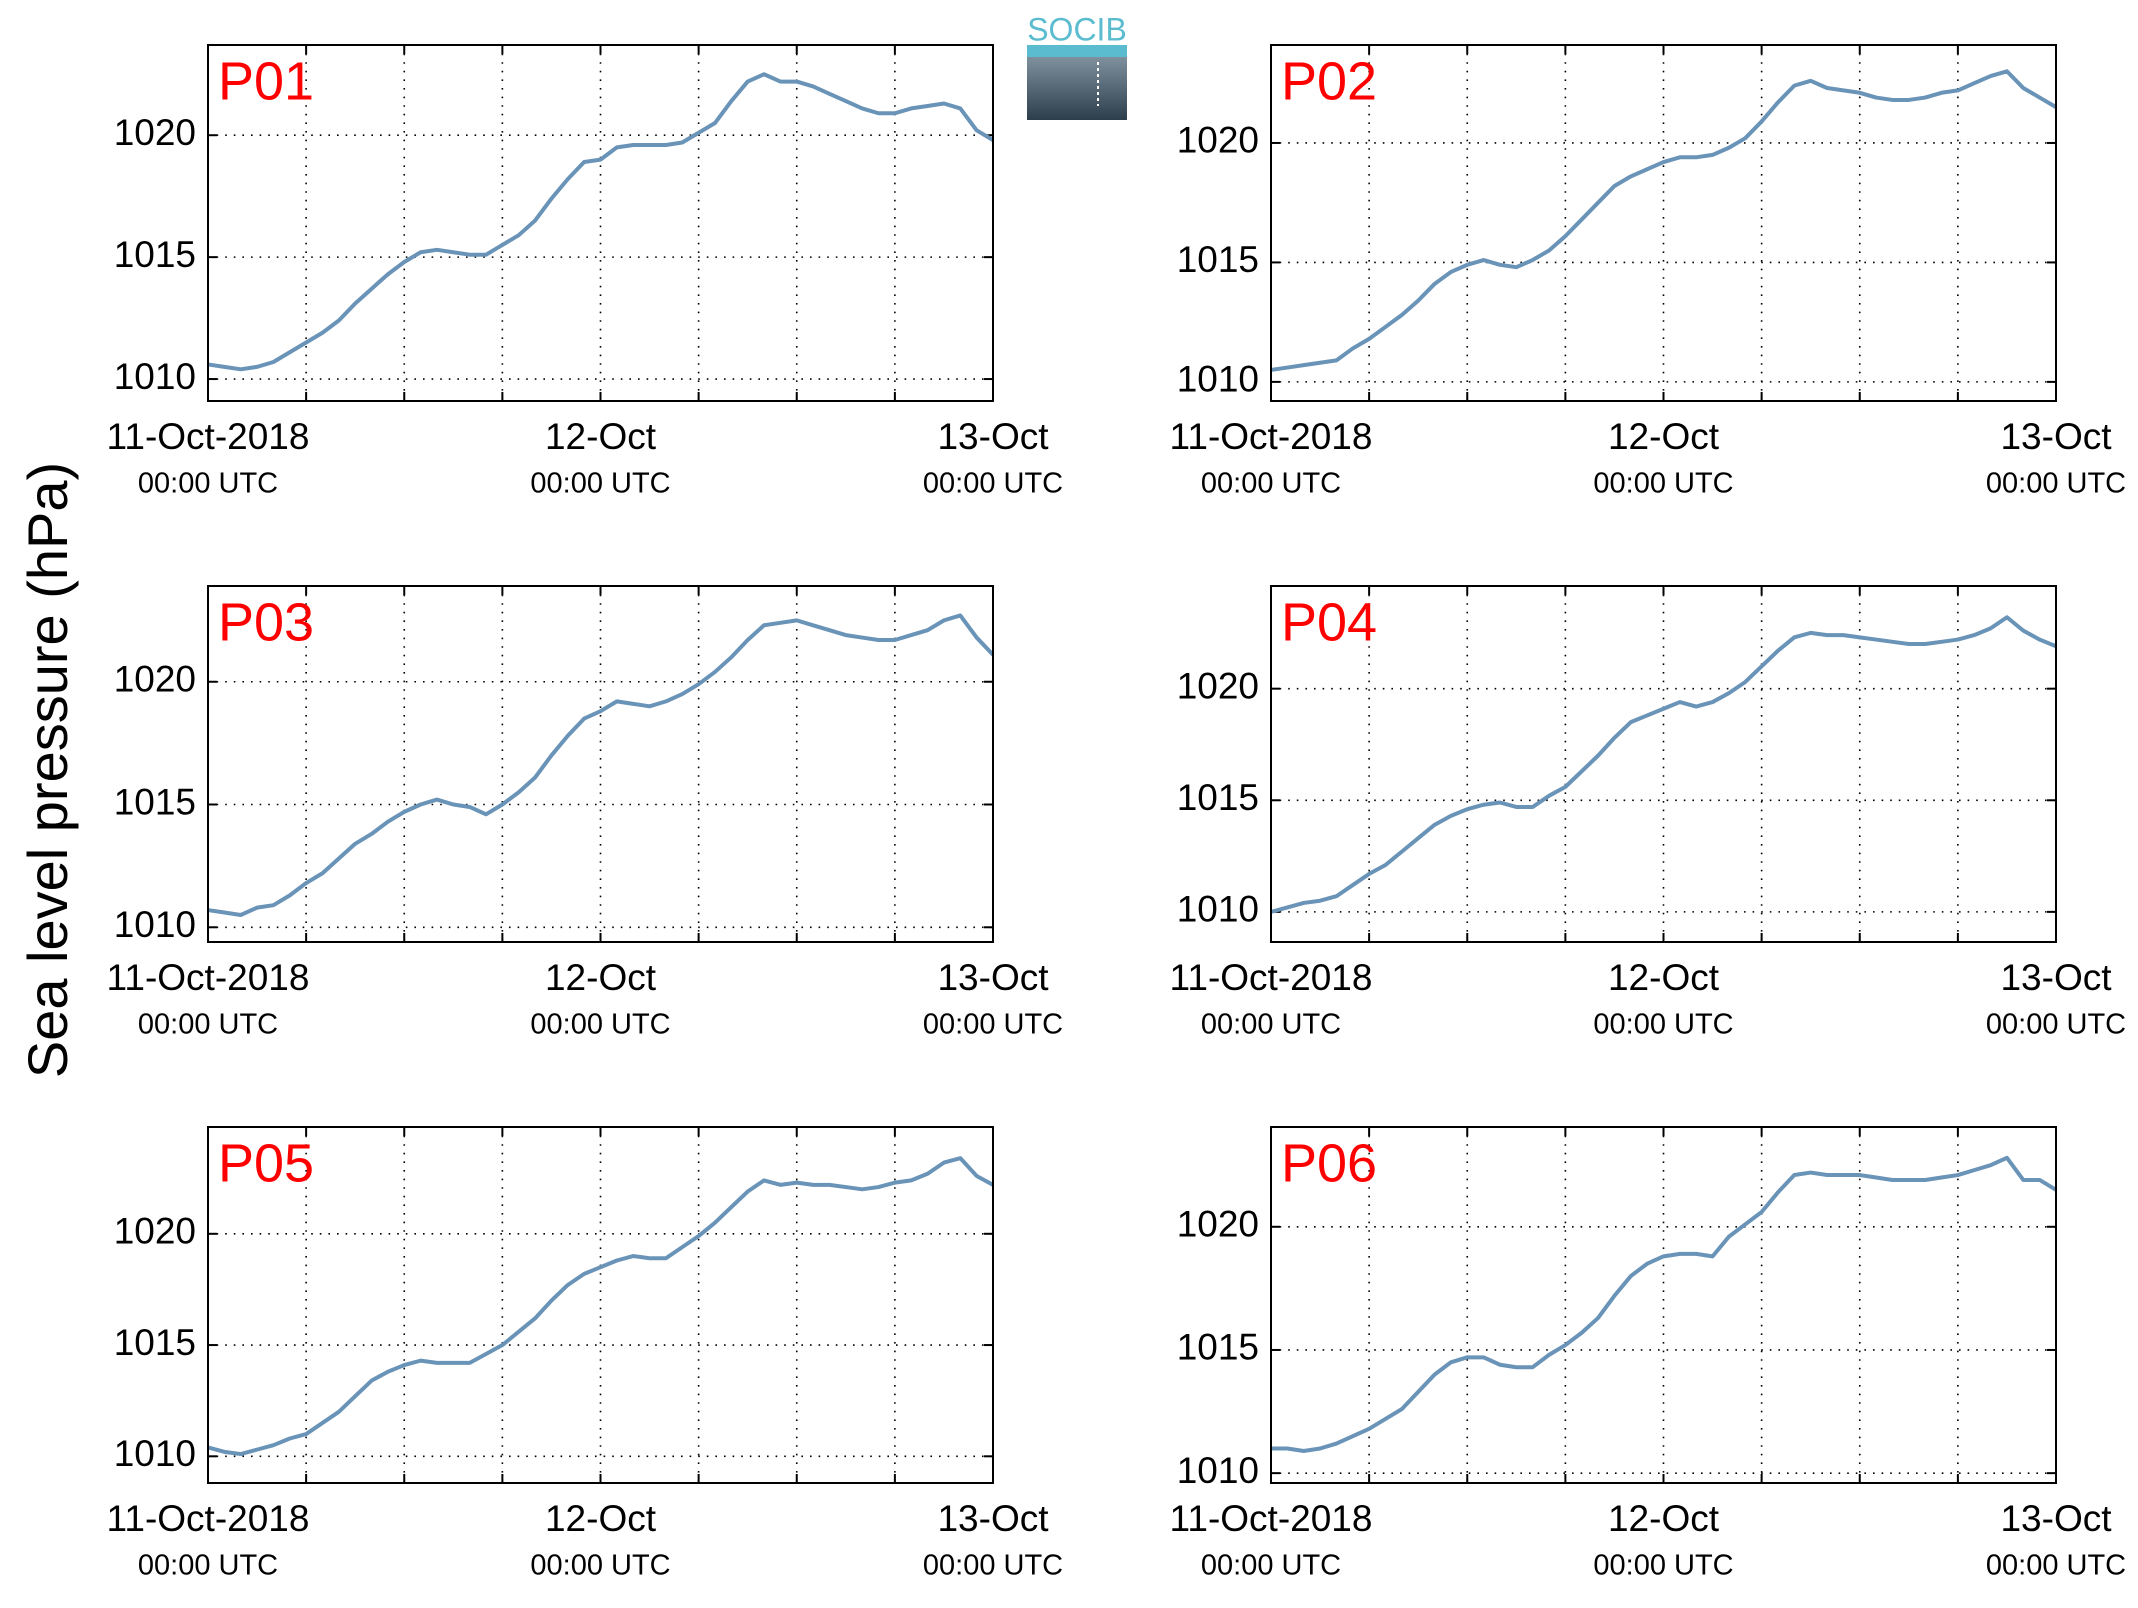  I want to click on logo-band, so click(1077, 51).